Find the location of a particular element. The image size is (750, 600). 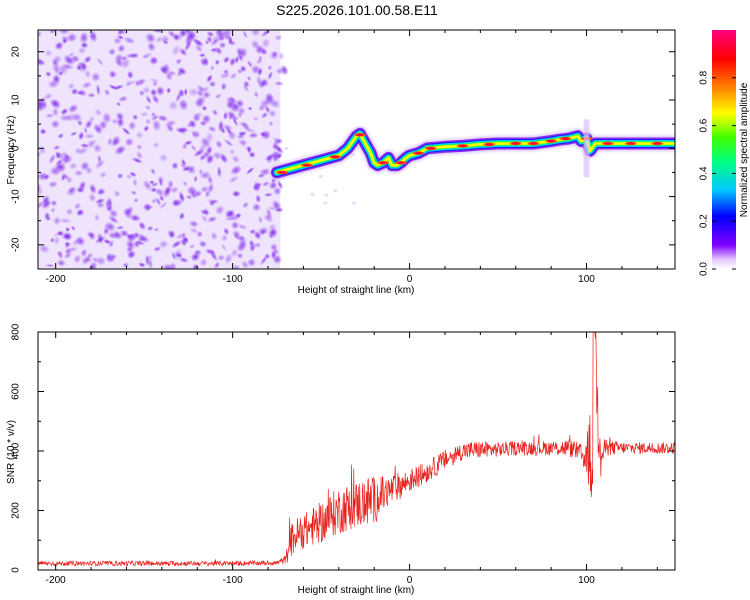

colorbar-label: Normalized spectral amplitude is located at coordinates (744, 149).